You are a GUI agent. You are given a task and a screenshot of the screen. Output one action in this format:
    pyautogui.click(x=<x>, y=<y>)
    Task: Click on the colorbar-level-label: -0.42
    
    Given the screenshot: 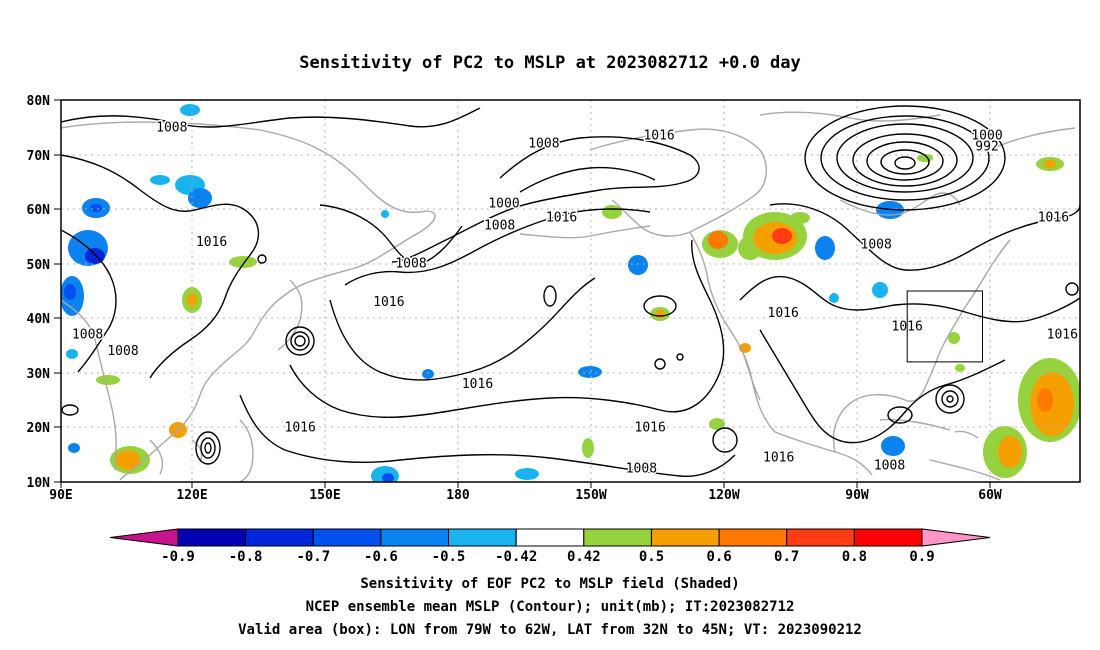 What is the action you would take?
    pyautogui.click(x=516, y=557)
    